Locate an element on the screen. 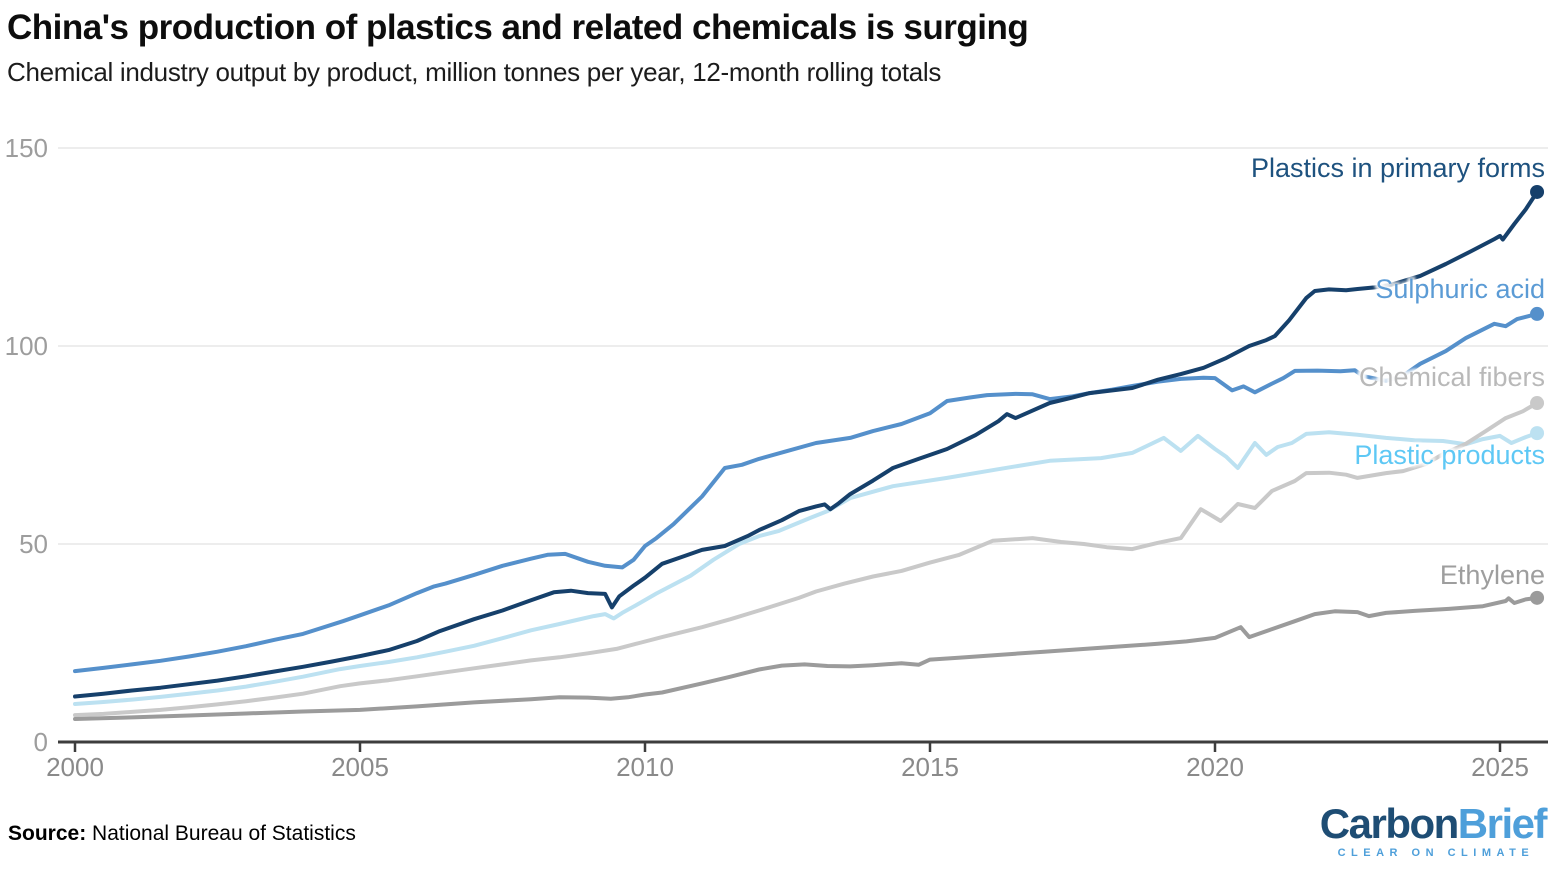 The height and width of the screenshot is (878, 1560). x-tick-label-2025: 2025 is located at coordinates (1500, 767).